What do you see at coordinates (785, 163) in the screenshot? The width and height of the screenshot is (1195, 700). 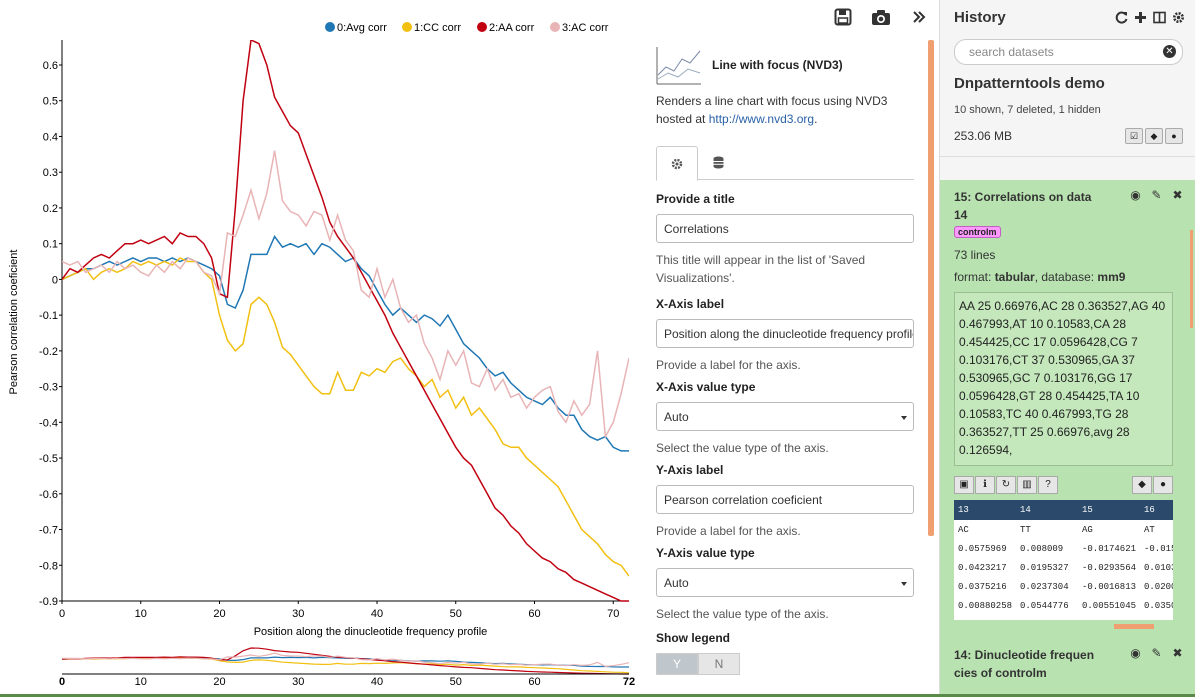 I see `viz-tabs` at bounding box center [785, 163].